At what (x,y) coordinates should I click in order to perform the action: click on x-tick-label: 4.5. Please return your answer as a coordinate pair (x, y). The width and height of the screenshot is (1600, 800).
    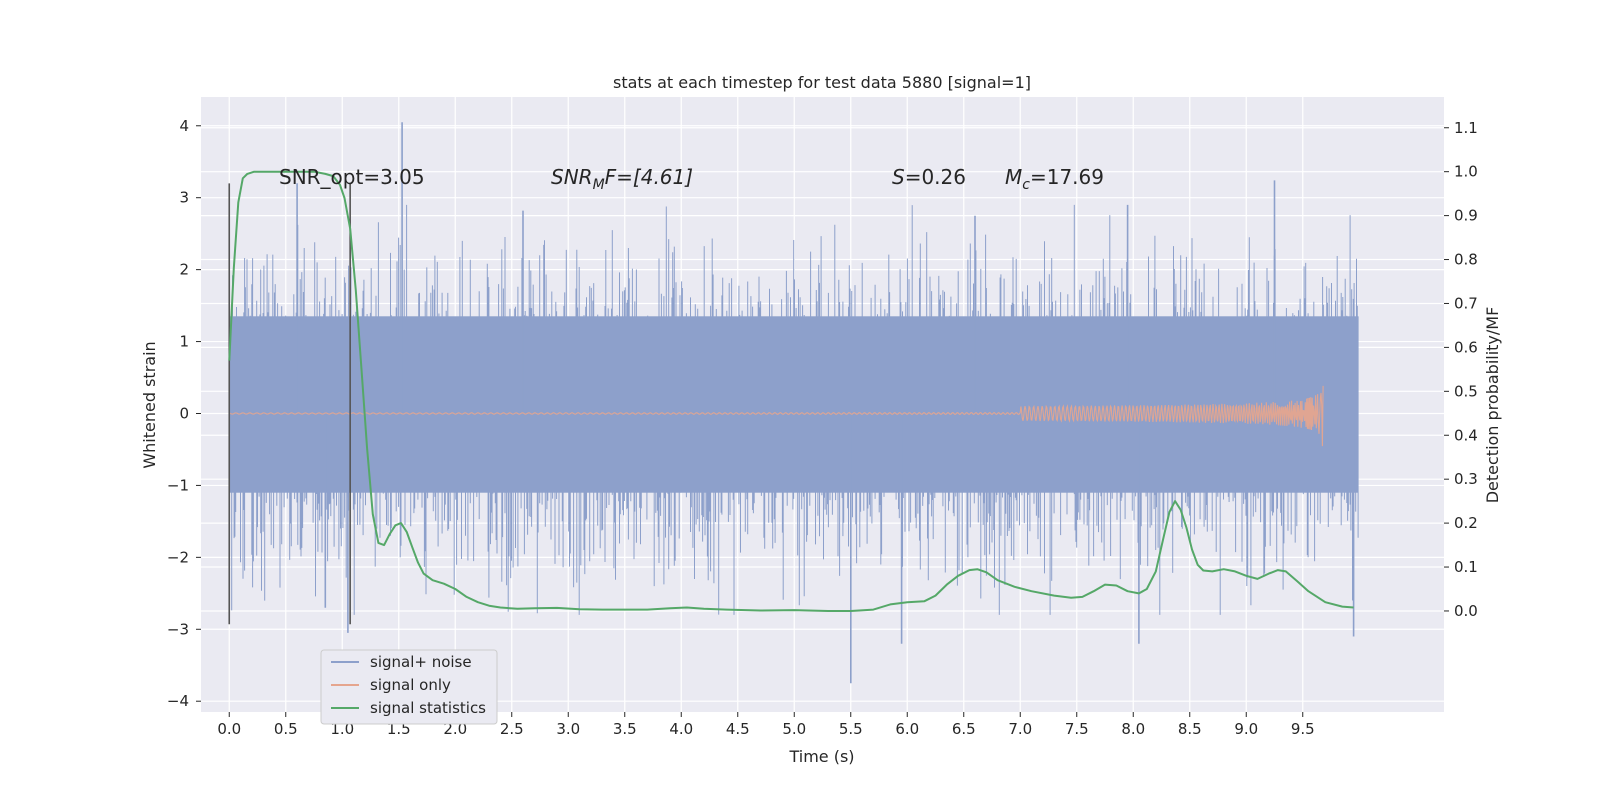
    Looking at the image, I should click on (738, 729).